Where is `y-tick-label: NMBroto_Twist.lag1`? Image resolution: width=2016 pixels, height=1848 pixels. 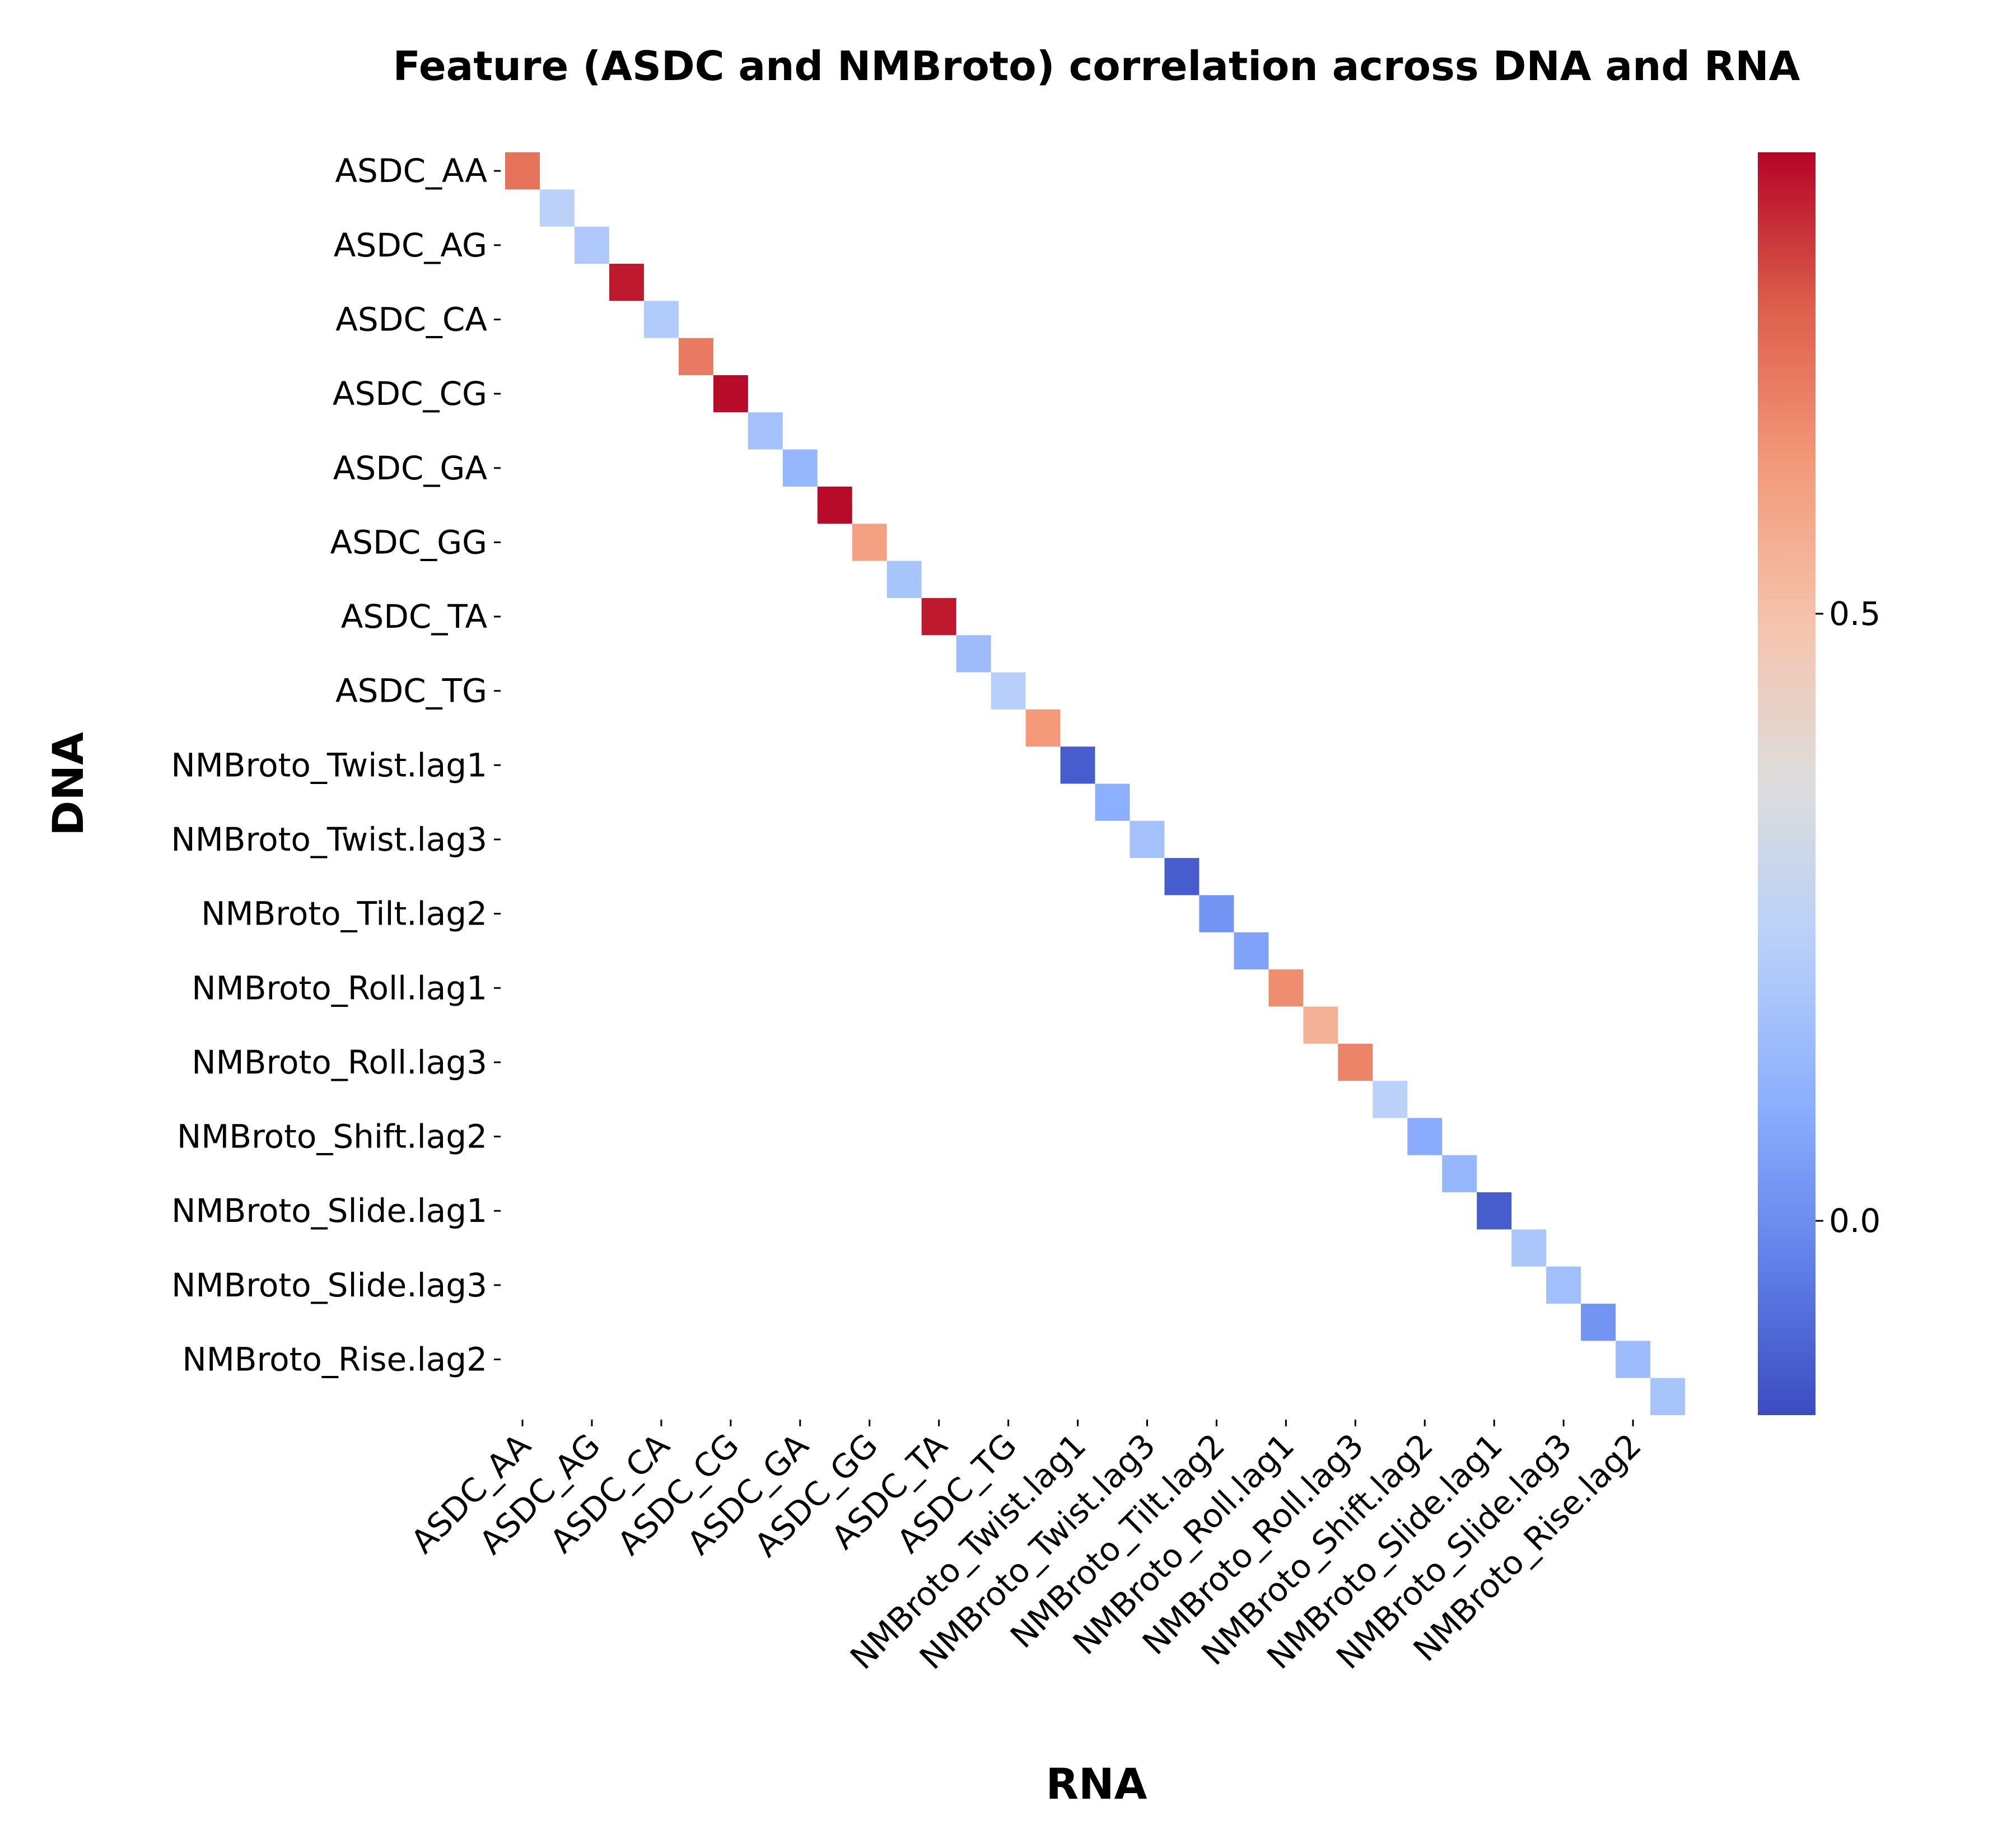
y-tick-label: NMBroto_Twist.lag1 is located at coordinates (329, 765).